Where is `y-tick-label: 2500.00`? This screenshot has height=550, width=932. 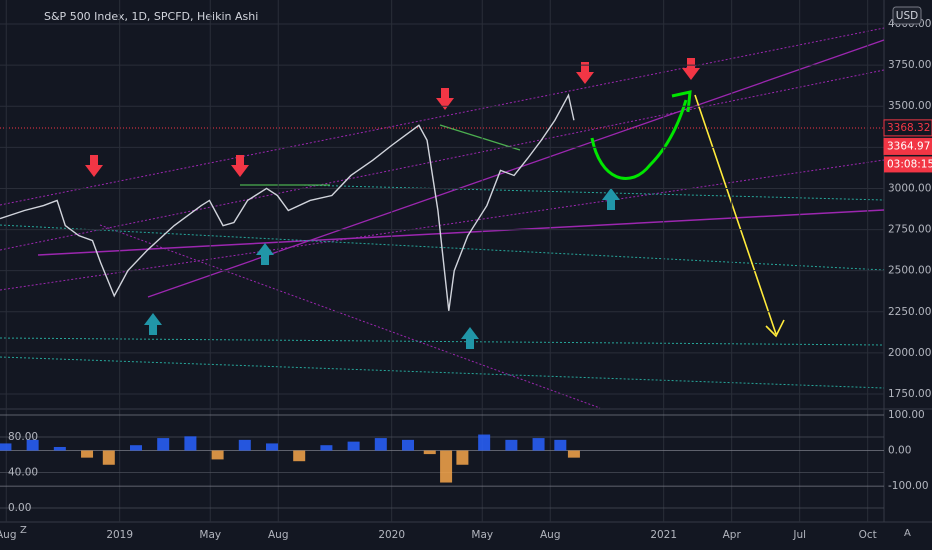
y-tick-label: 2500.00 is located at coordinates (909, 271).